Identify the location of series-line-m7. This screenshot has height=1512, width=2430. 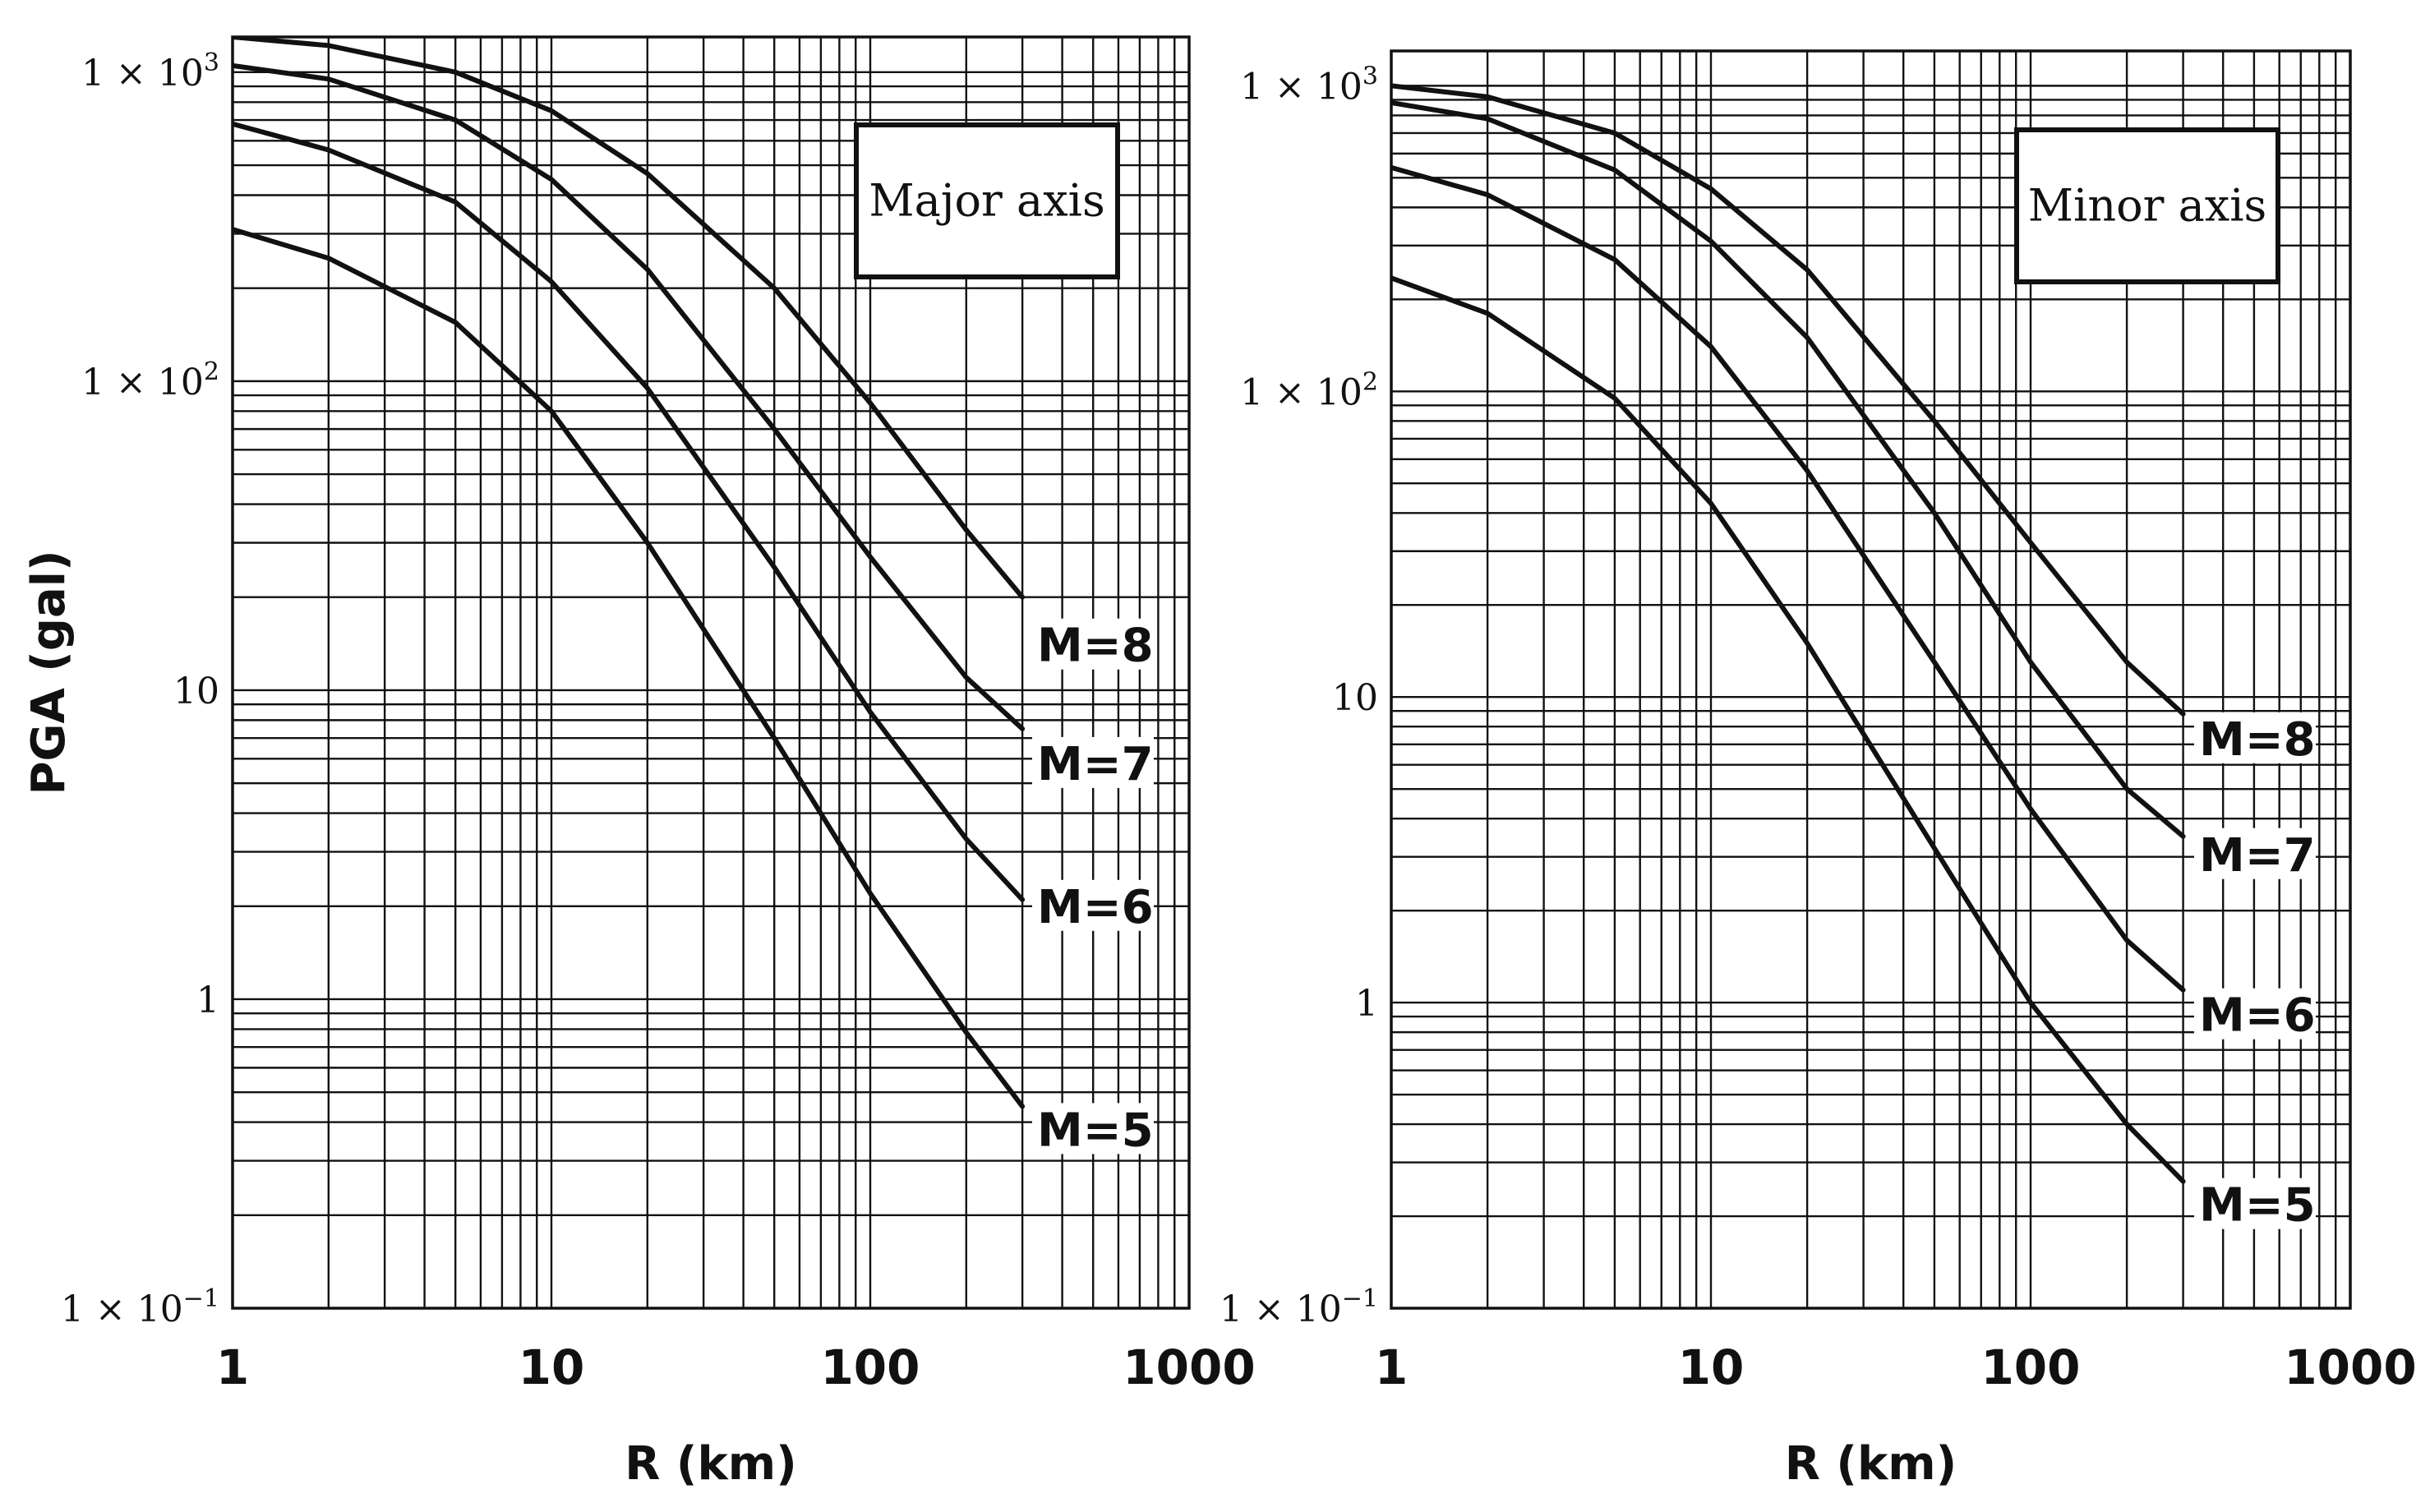
(629, 397).